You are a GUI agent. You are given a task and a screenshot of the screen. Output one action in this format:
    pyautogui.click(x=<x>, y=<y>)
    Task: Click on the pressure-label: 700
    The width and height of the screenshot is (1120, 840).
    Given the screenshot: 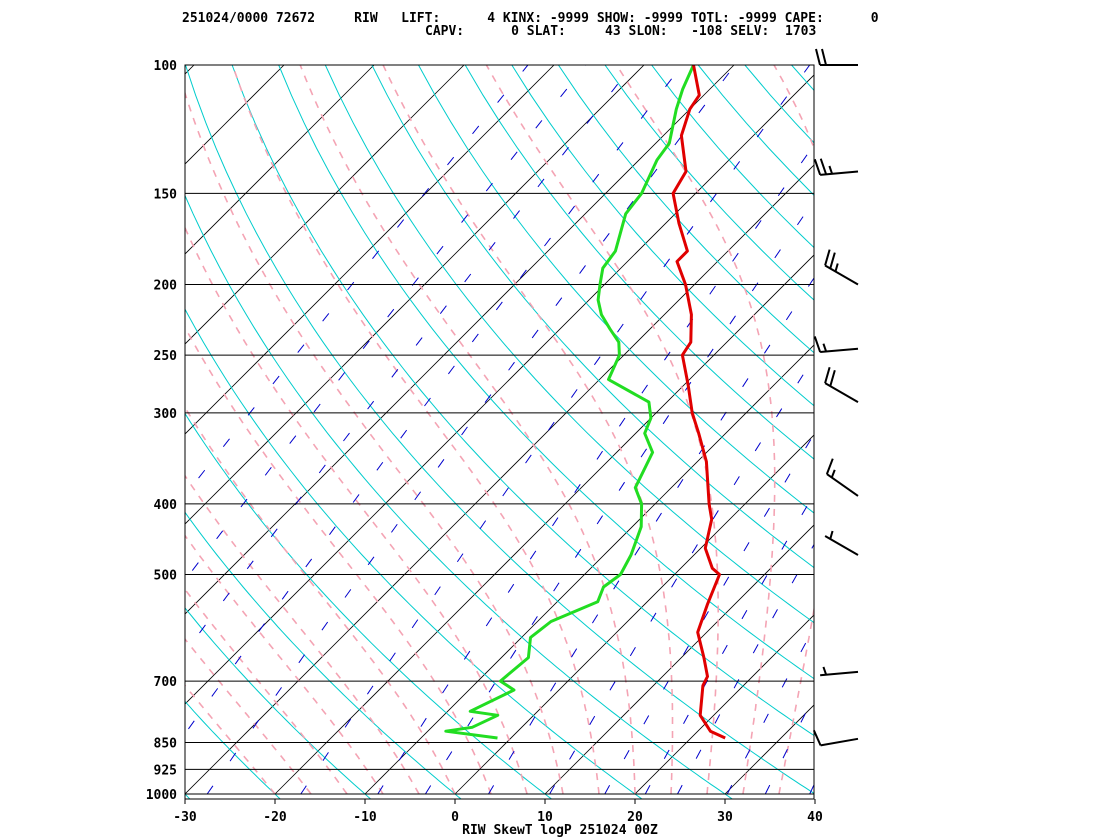 What is the action you would take?
    pyautogui.click(x=166, y=682)
    